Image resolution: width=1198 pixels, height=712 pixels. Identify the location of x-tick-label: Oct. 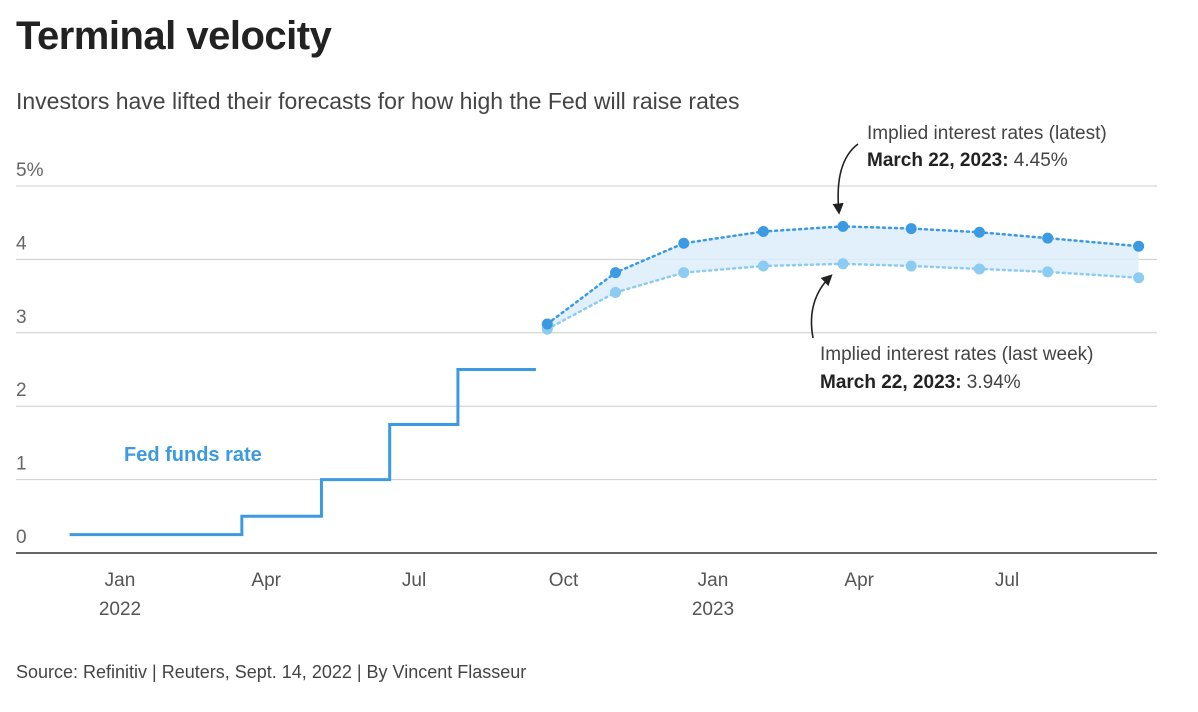
(564, 580).